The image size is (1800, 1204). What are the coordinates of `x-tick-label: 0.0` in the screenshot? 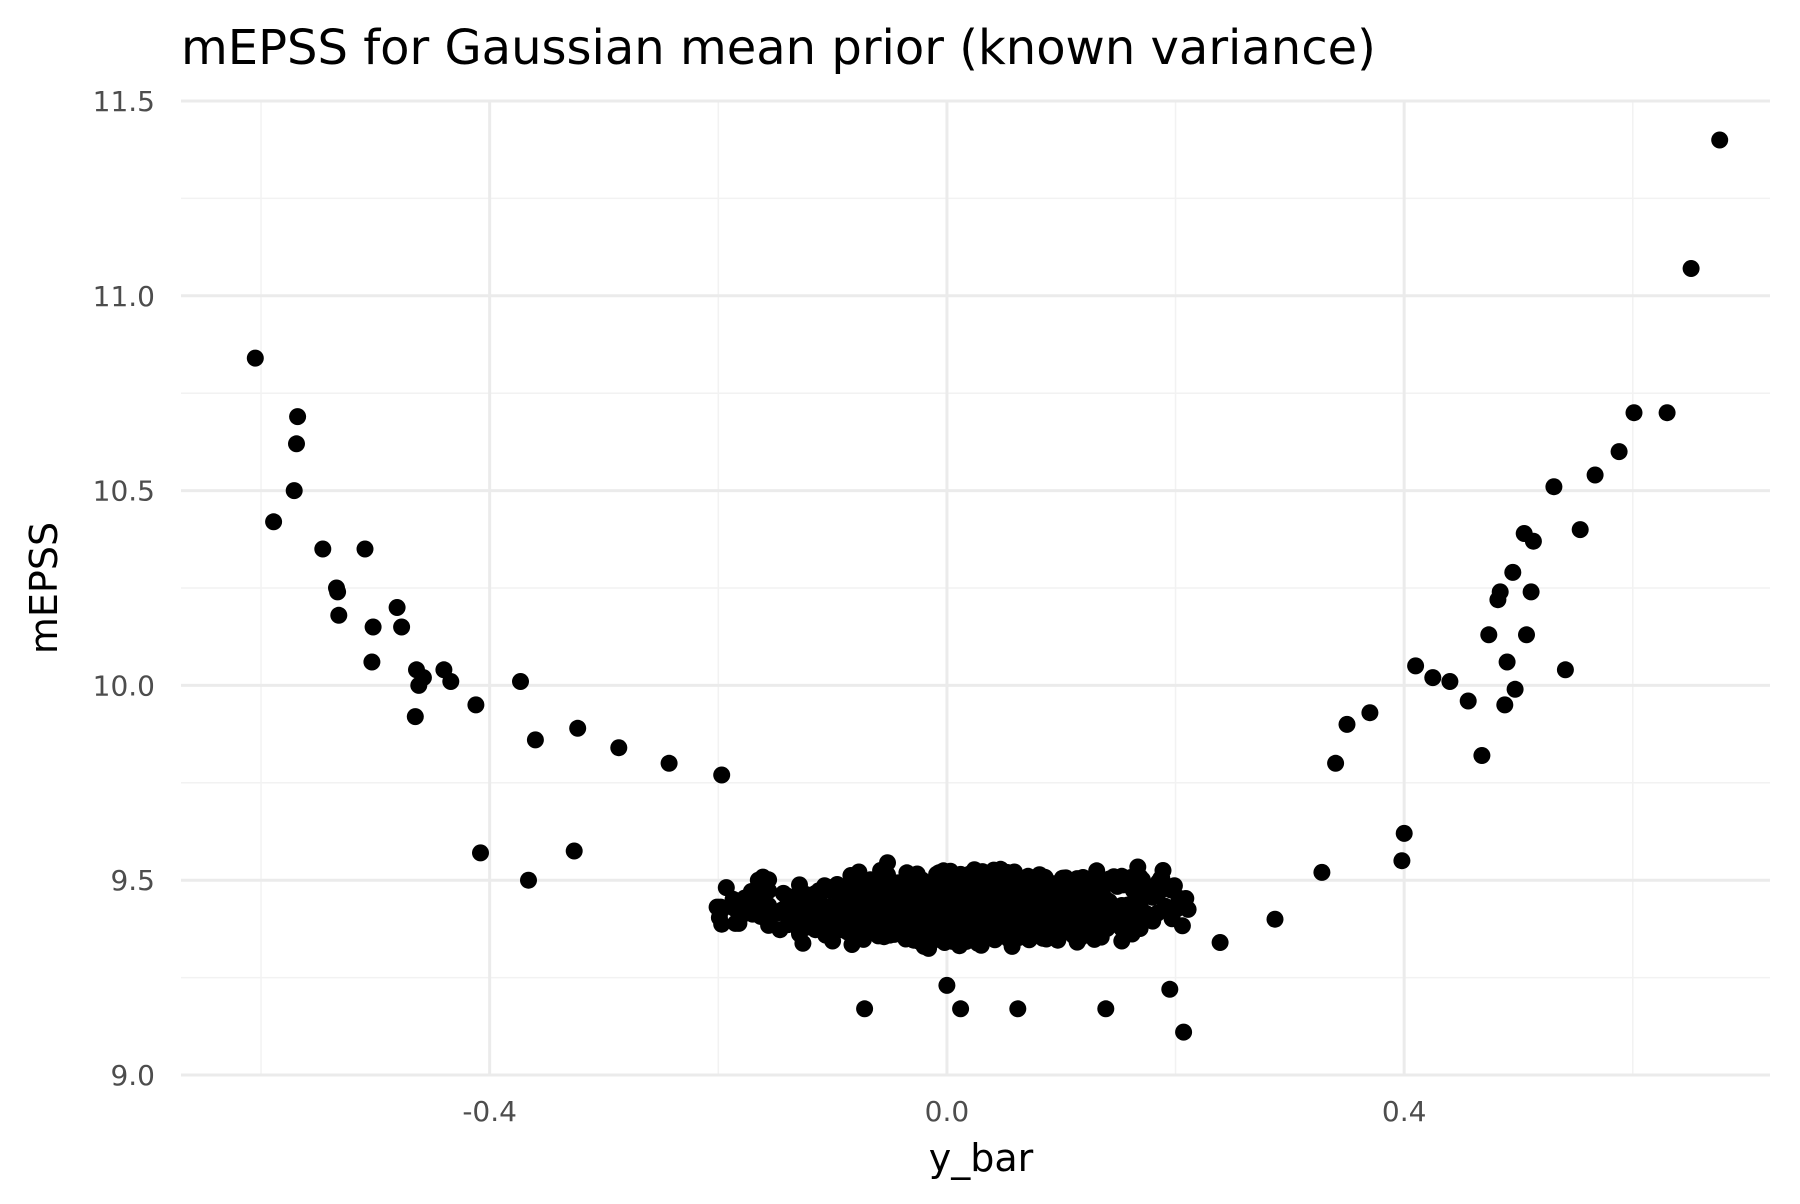 It's located at (947, 1111).